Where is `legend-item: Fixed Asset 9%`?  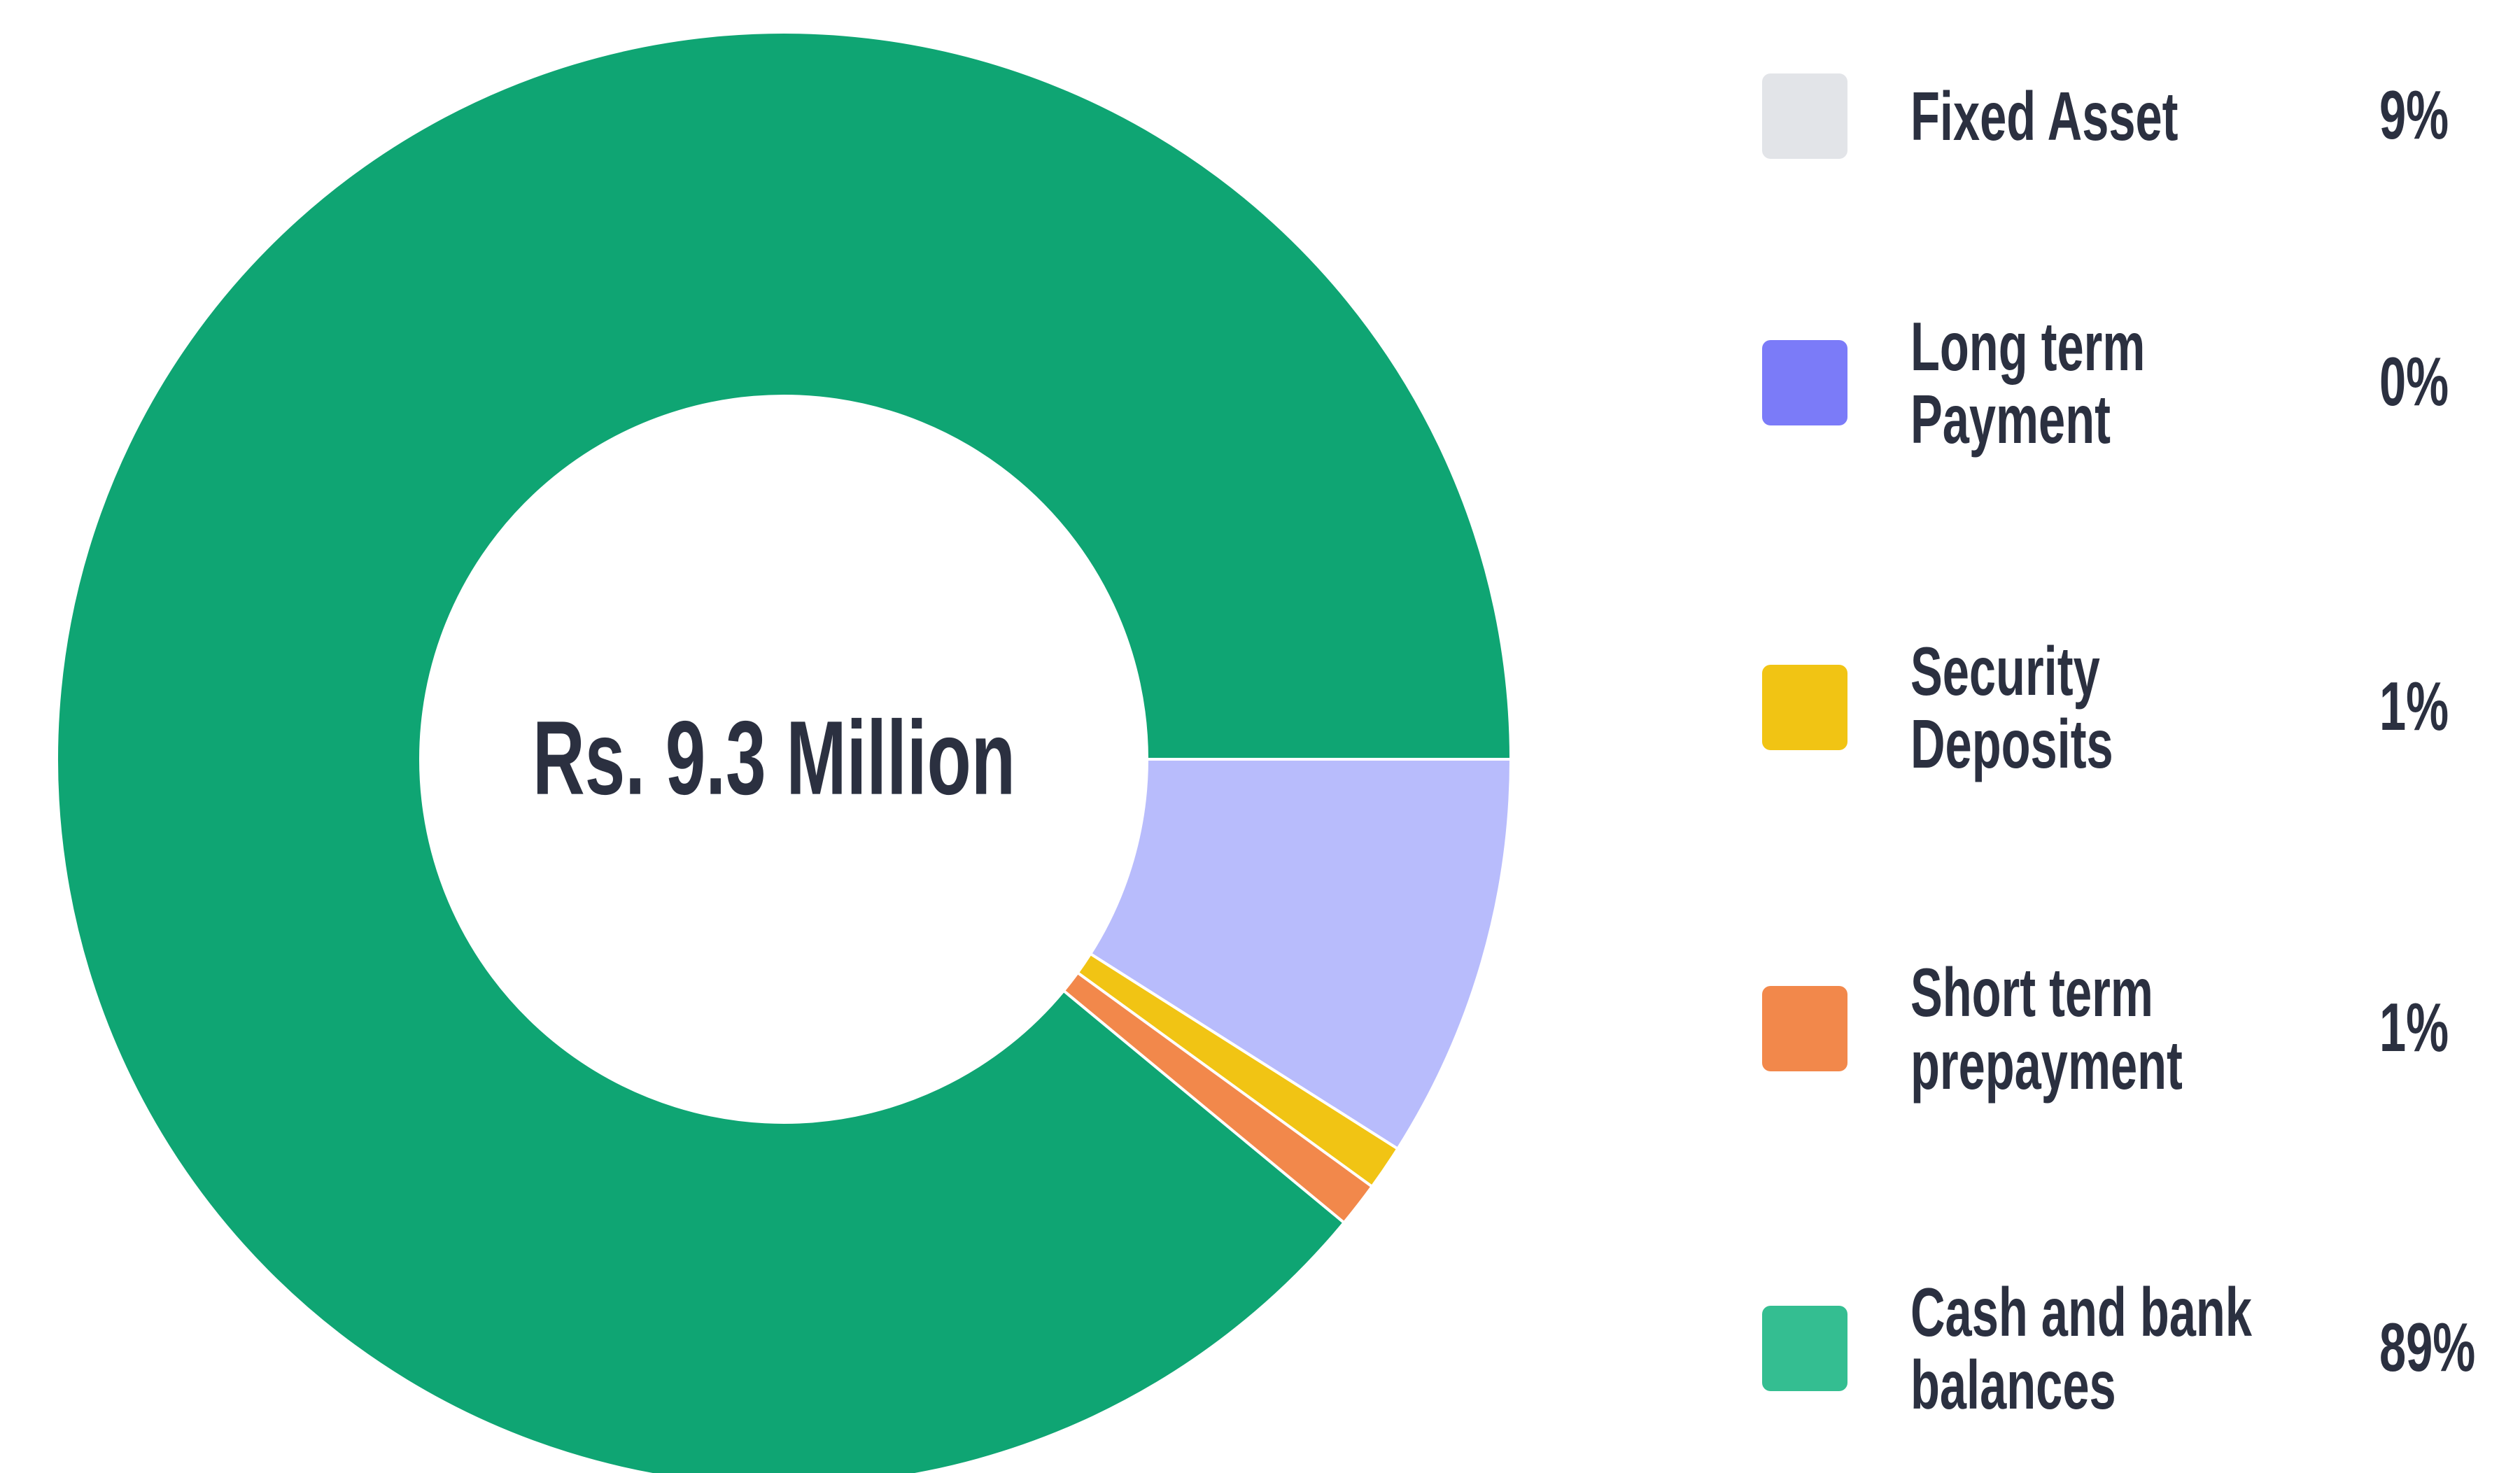 legend-item: Fixed Asset 9% is located at coordinates (2133, 116).